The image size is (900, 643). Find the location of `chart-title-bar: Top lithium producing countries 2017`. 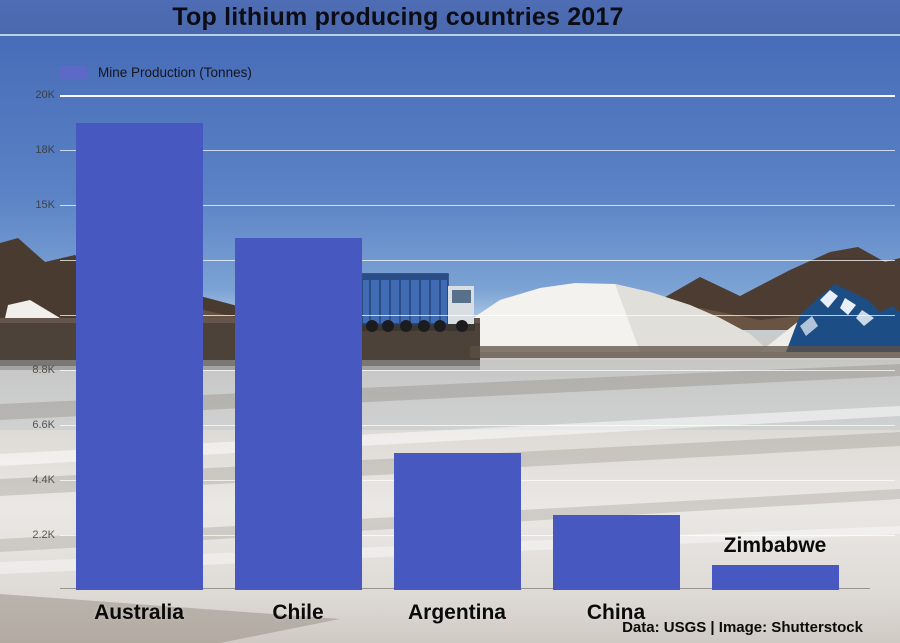

chart-title-bar: Top lithium producing countries 2017 is located at coordinates (450, 18).